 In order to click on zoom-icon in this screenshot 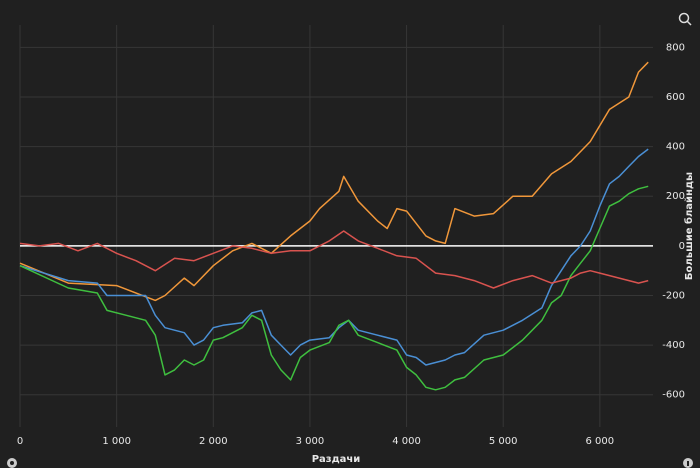, I will do `click(685, 19)`.